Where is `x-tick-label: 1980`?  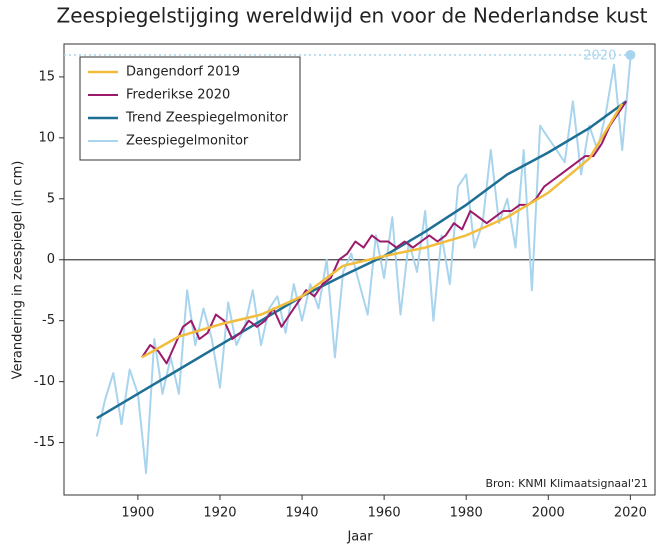
x-tick-label: 1980 is located at coordinates (466, 513).